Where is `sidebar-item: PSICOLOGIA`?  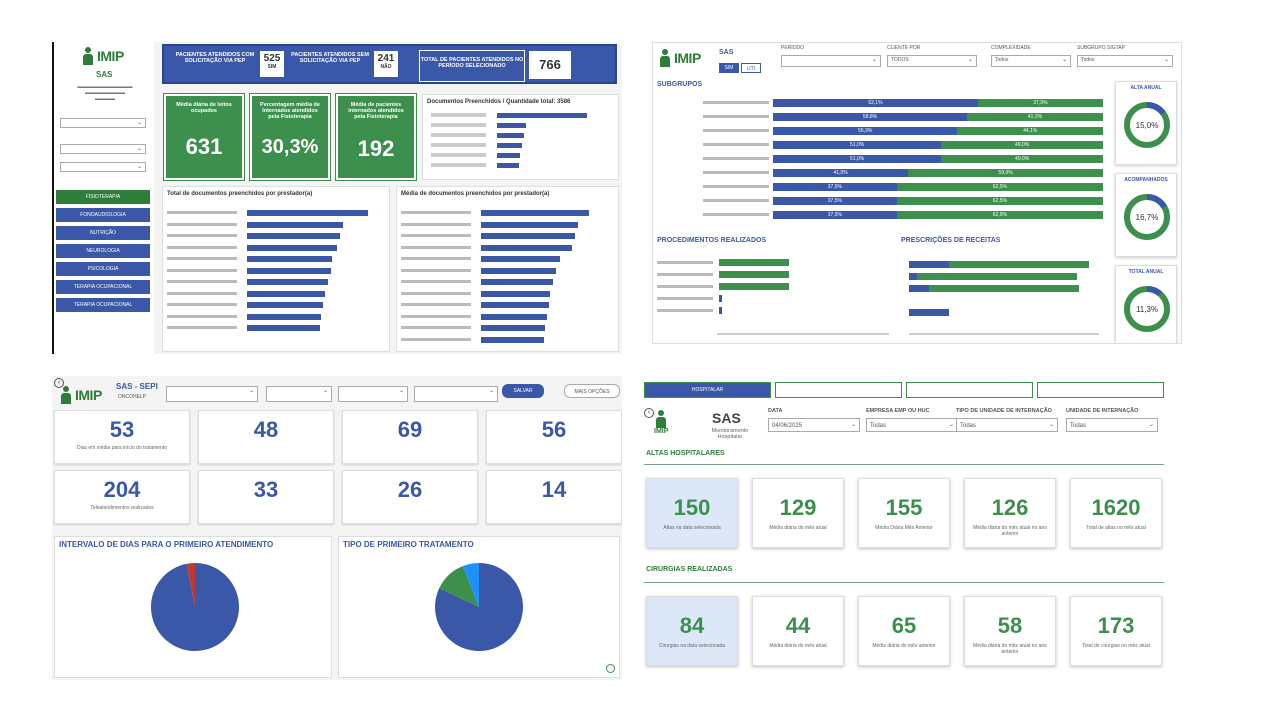
sidebar-item: PSICOLOGIA is located at coordinates (103, 269).